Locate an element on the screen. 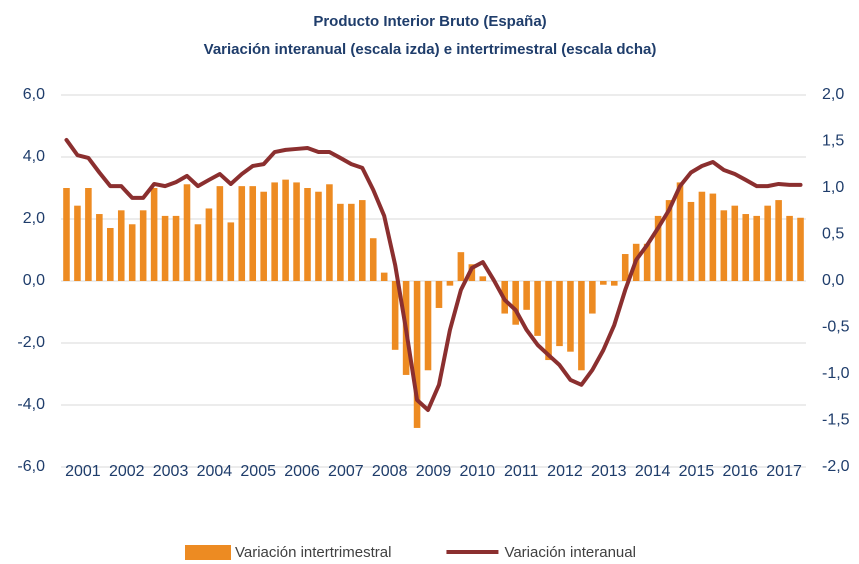  x-tick-label: 2002 is located at coordinates (127, 471).